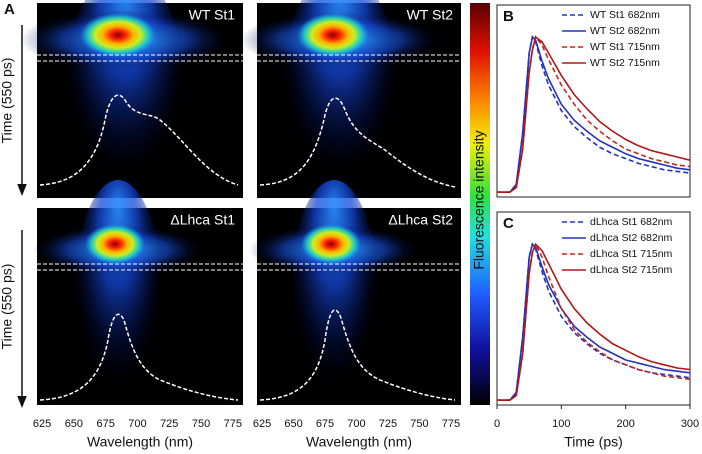  What do you see at coordinates (625, 15) in the screenshot?
I see `legend-label: WT St1 682nm` at bounding box center [625, 15].